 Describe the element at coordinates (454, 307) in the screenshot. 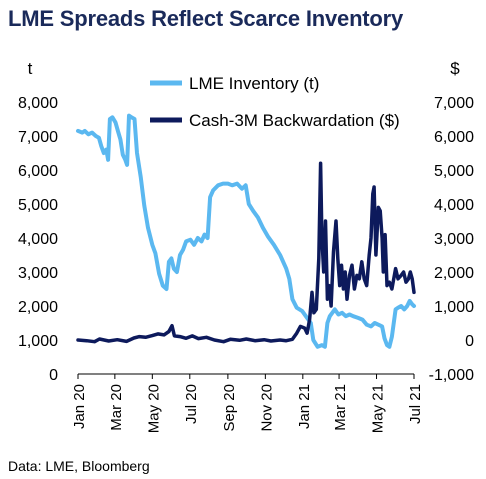

I see `right-axis-tick-label: 1,000` at that location.